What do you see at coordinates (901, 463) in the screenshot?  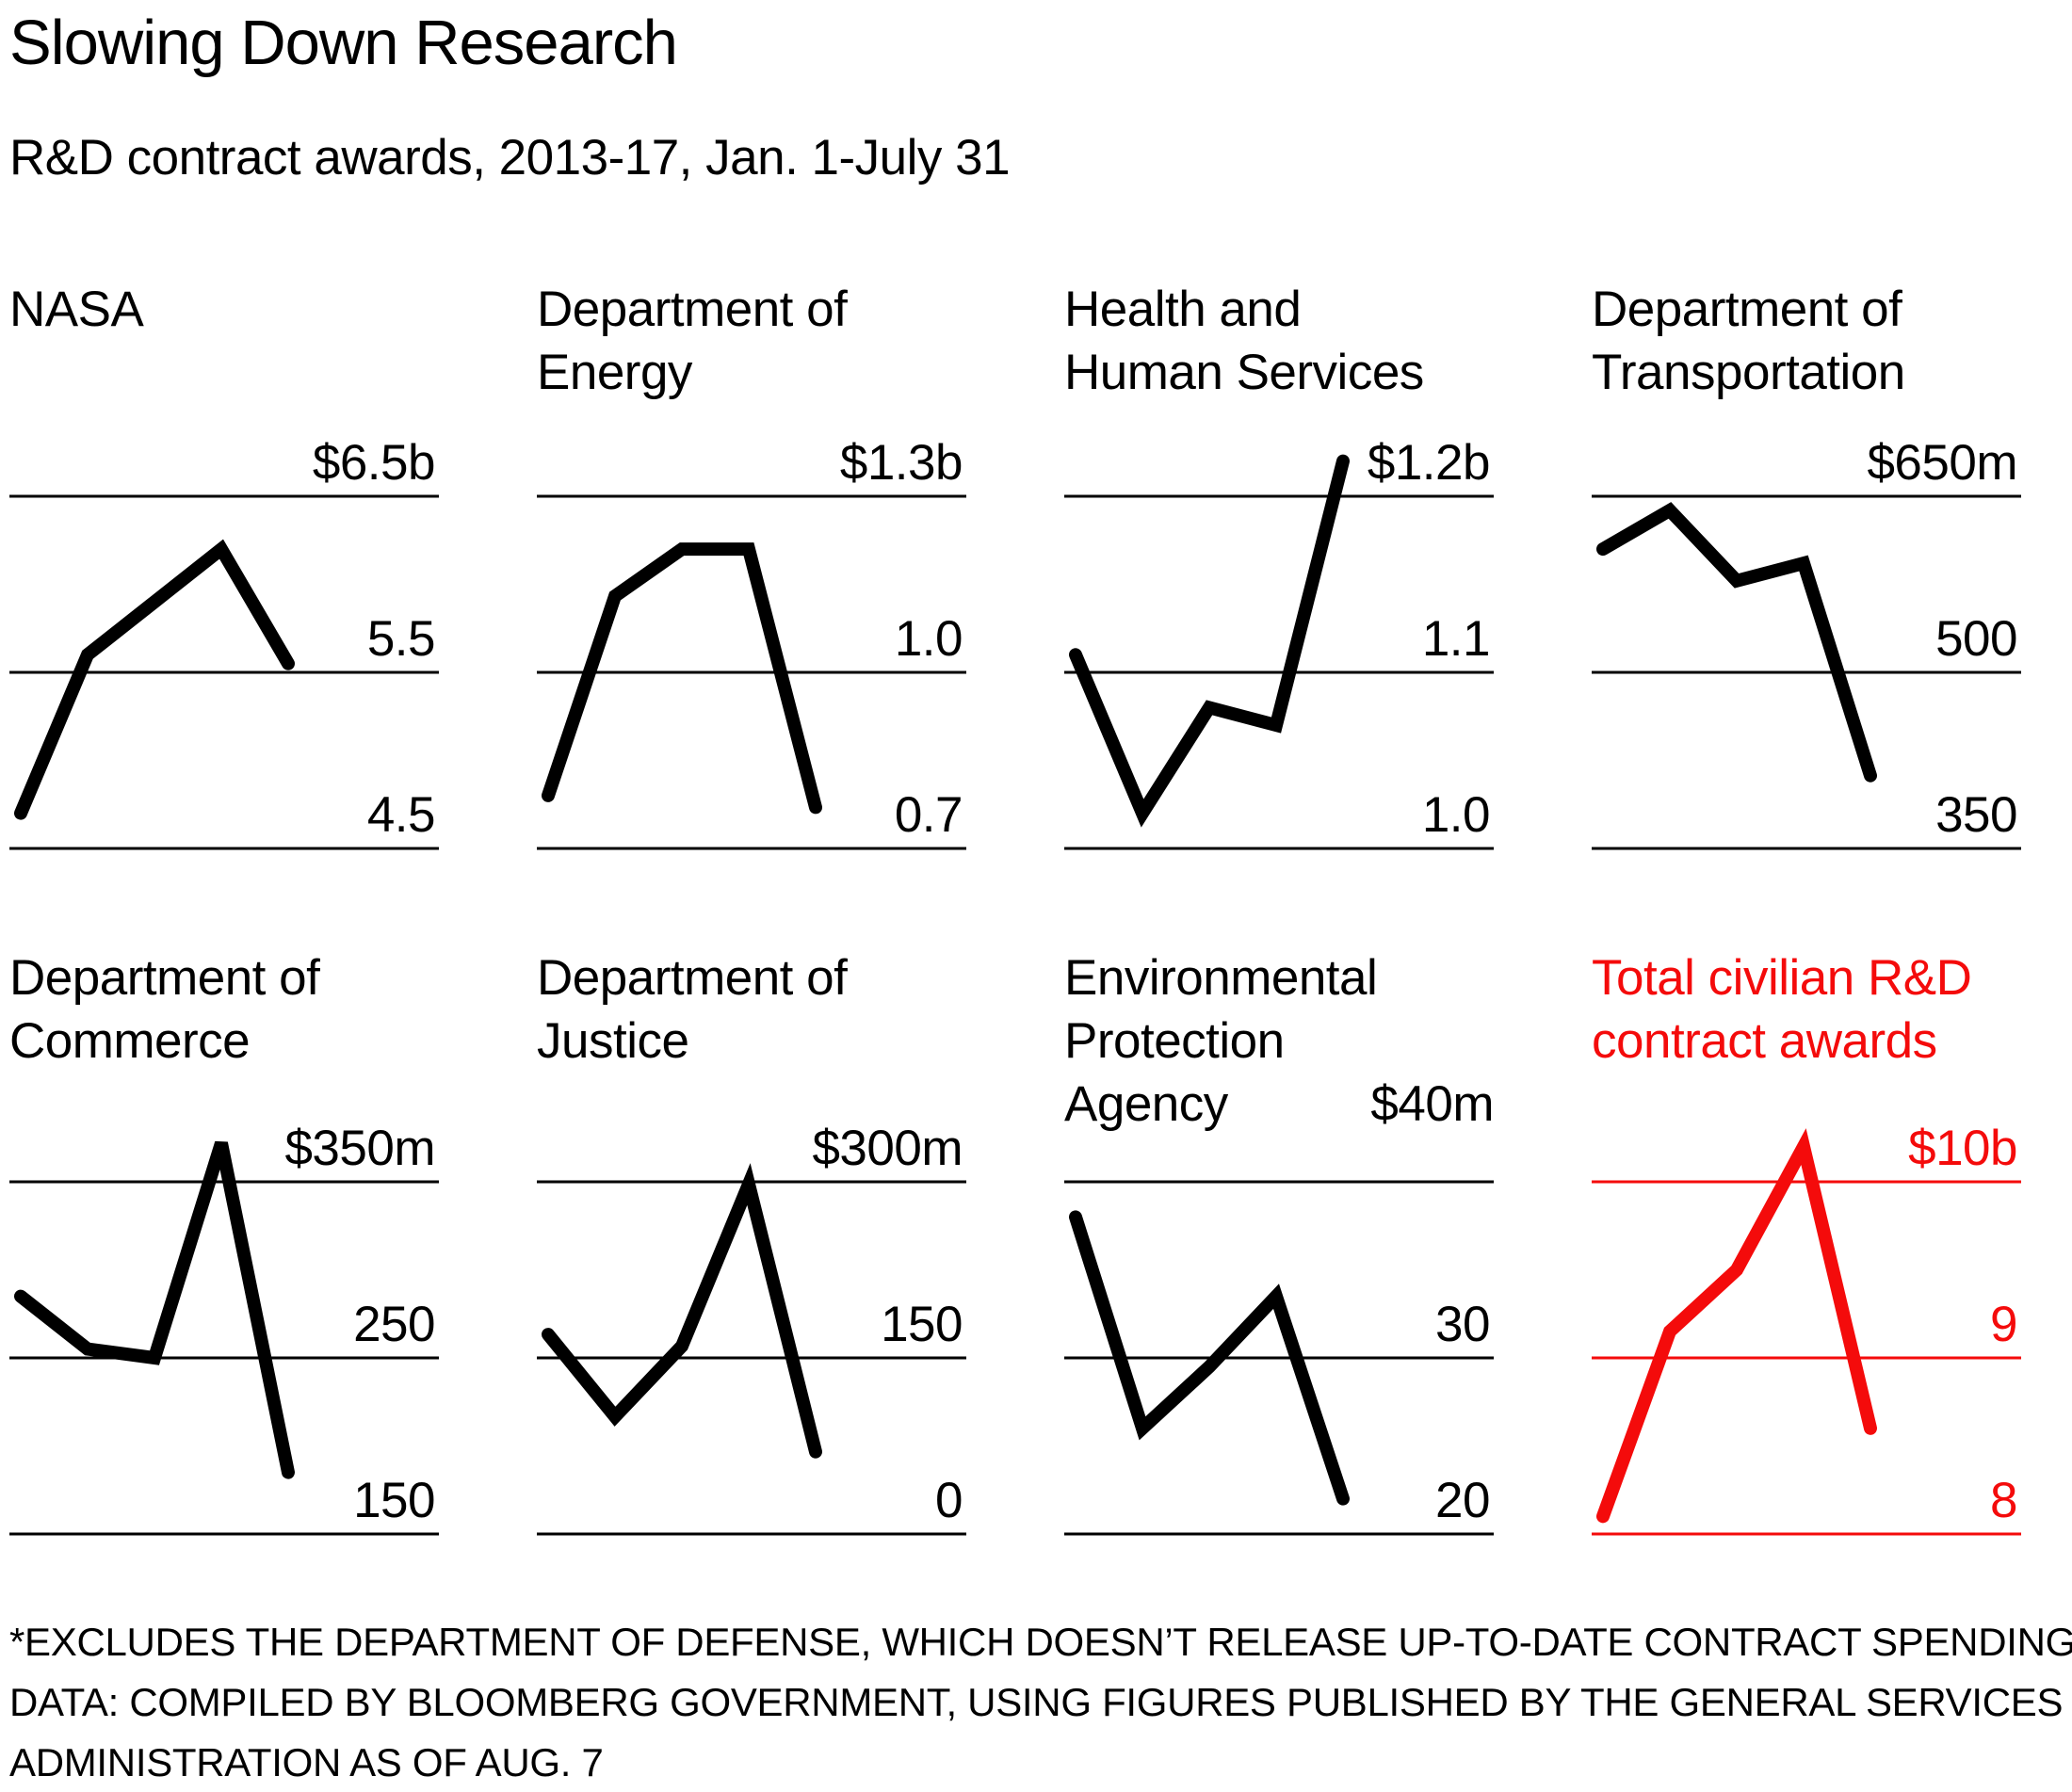 I see `axis-label-energy-0: $1.3b` at bounding box center [901, 463].